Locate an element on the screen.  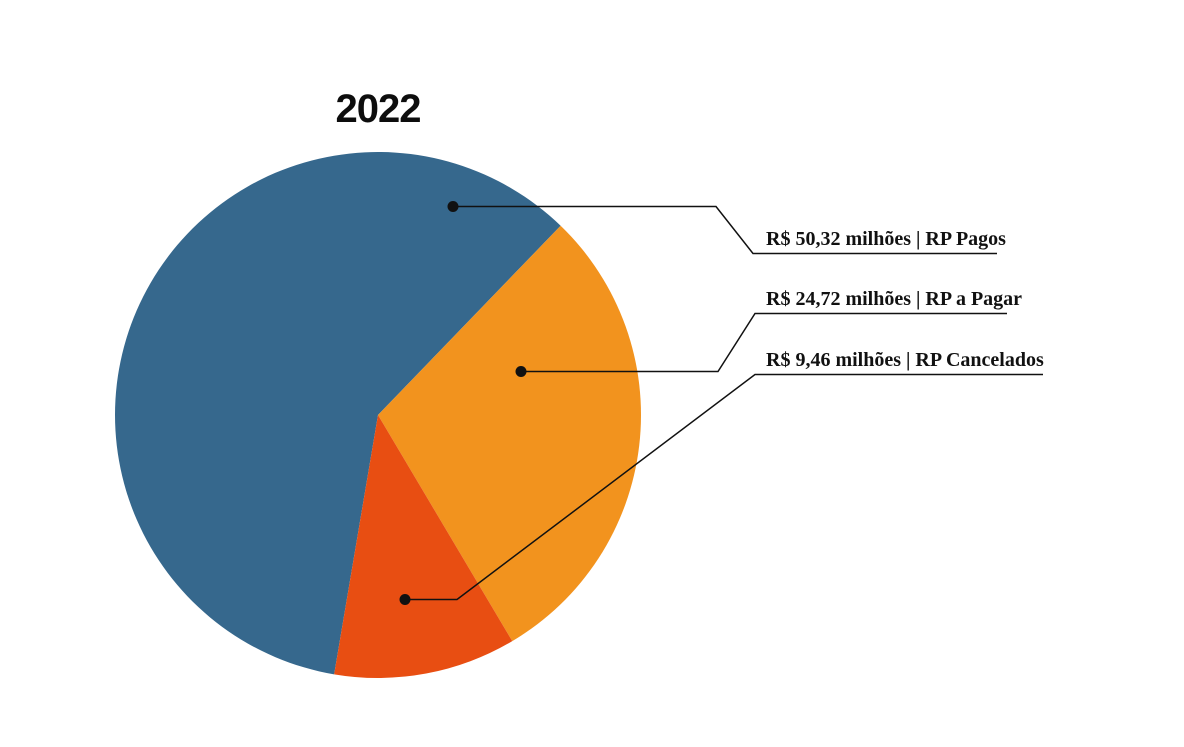
pie-slice-rp-a-pagar is located at coordinates (509, 433).